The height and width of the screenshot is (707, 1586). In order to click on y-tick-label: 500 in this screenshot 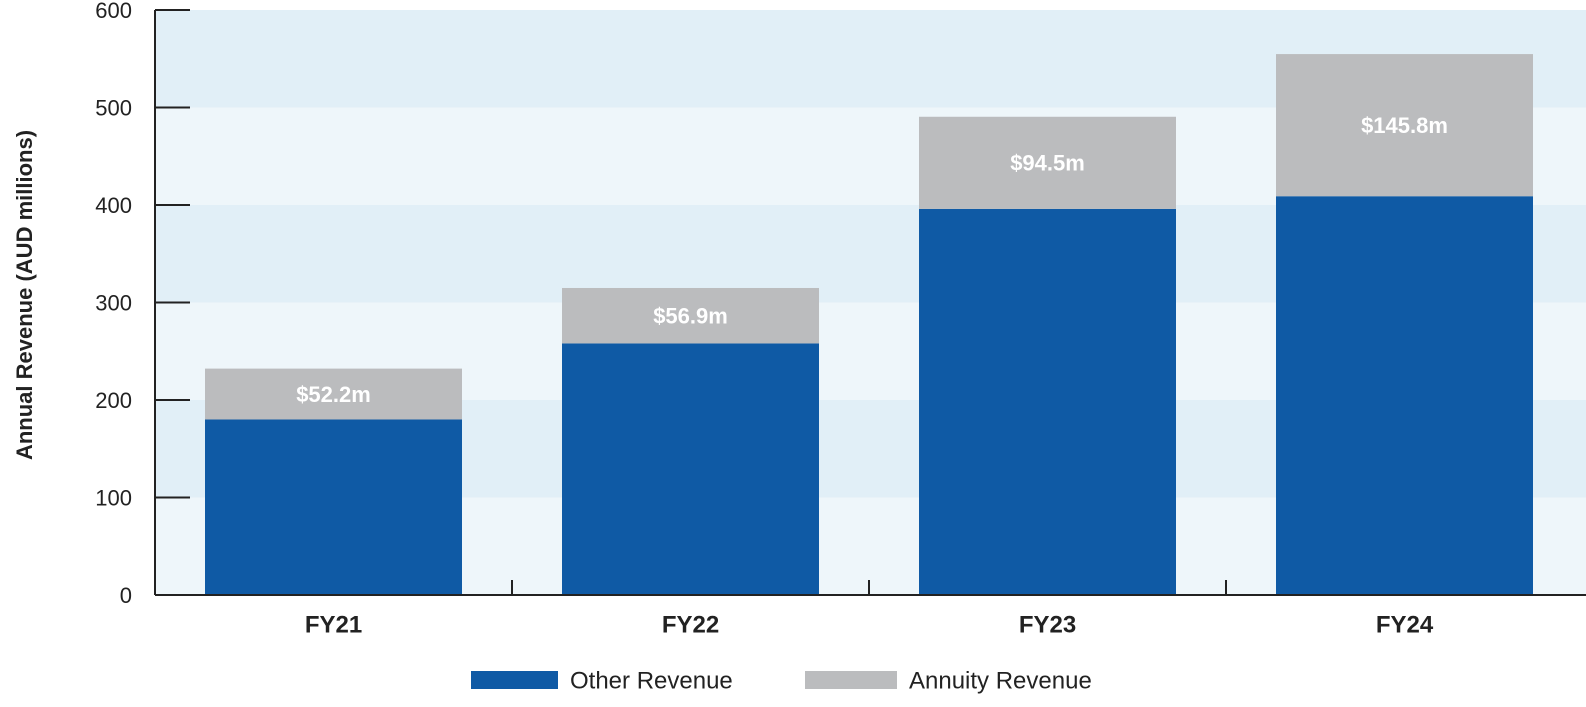, I will do `click(113, 107)`.